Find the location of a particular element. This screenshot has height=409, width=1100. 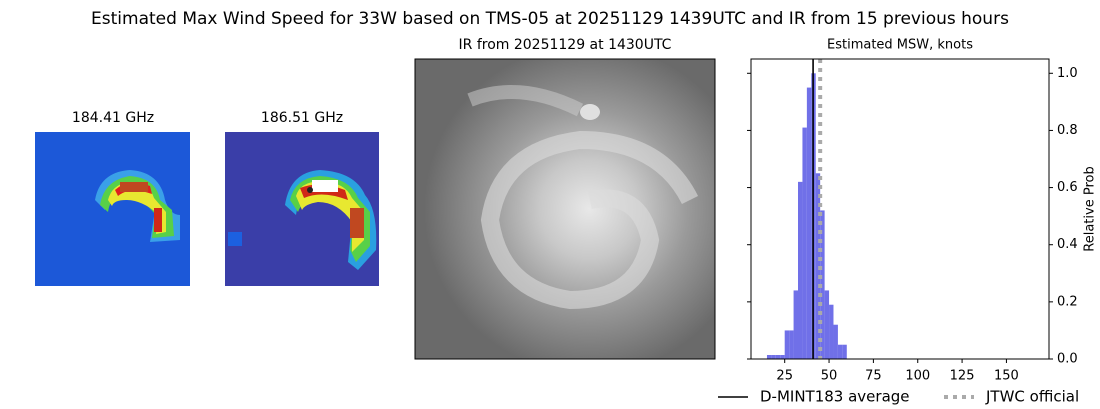

panel-title: 184.41 GHz is located at coordinates (113, 118).